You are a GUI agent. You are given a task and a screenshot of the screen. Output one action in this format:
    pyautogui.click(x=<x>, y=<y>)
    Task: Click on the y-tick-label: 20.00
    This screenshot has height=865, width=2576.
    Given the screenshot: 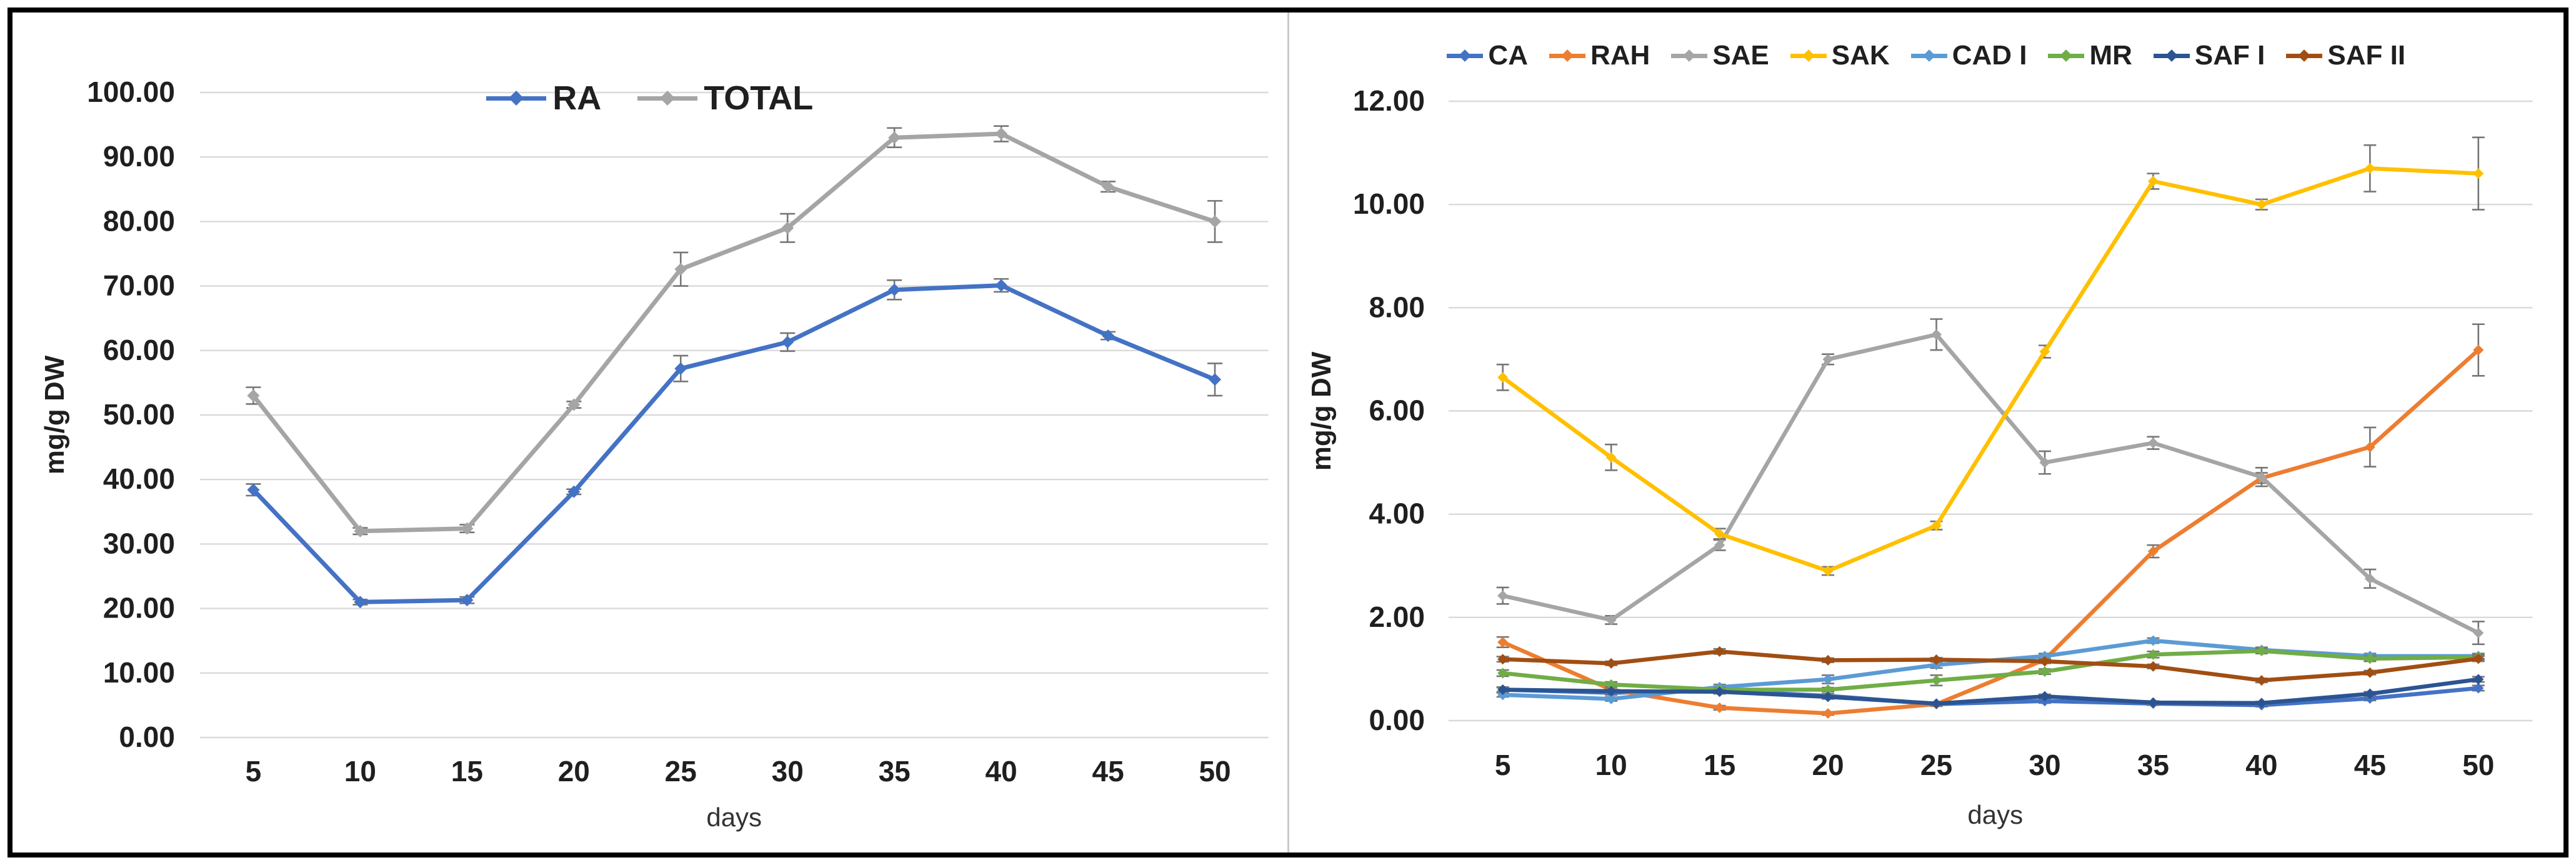 What is the action you would take?
    pyautogui.click(x=139, y=608)
    